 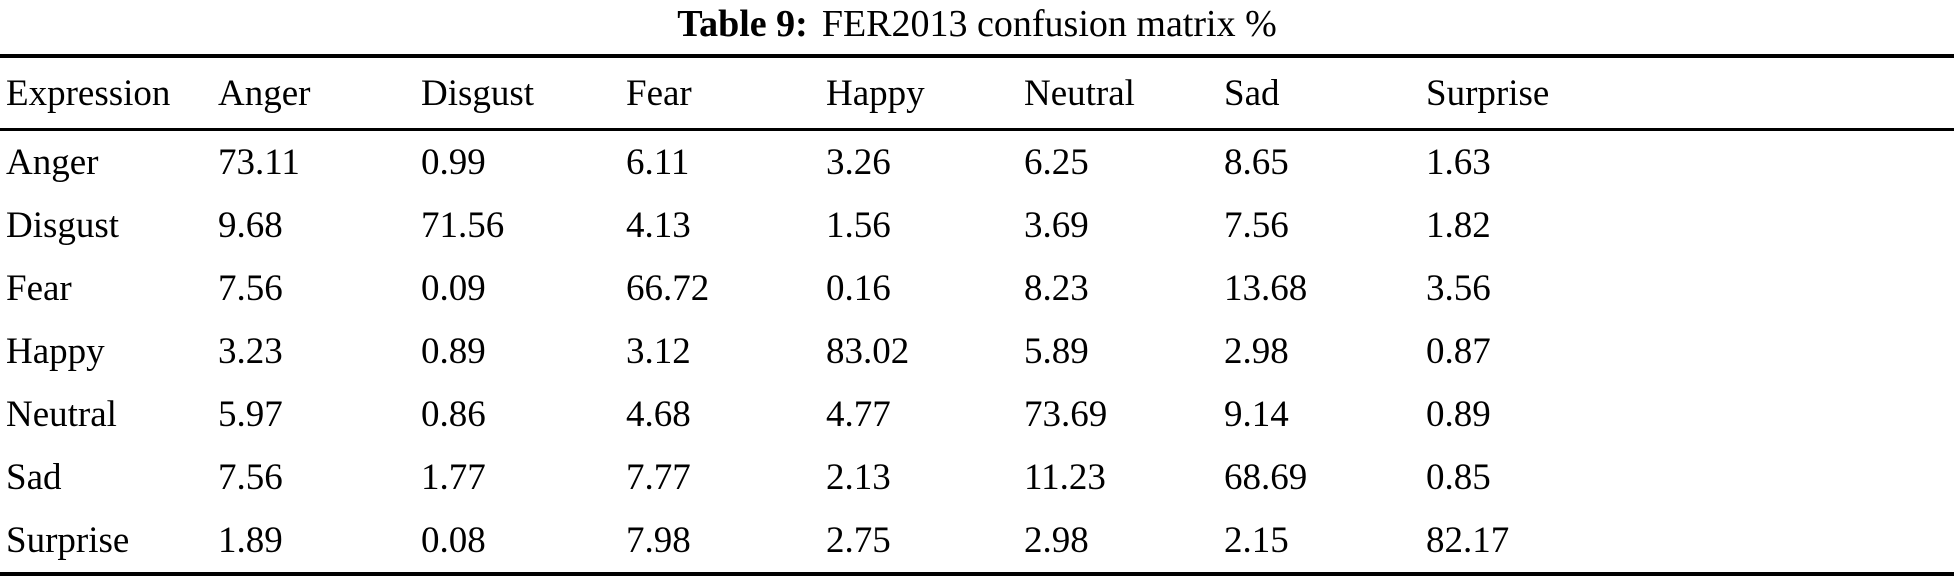 I want to click on column-header-fear: Fear, so click(x=720, y=93).